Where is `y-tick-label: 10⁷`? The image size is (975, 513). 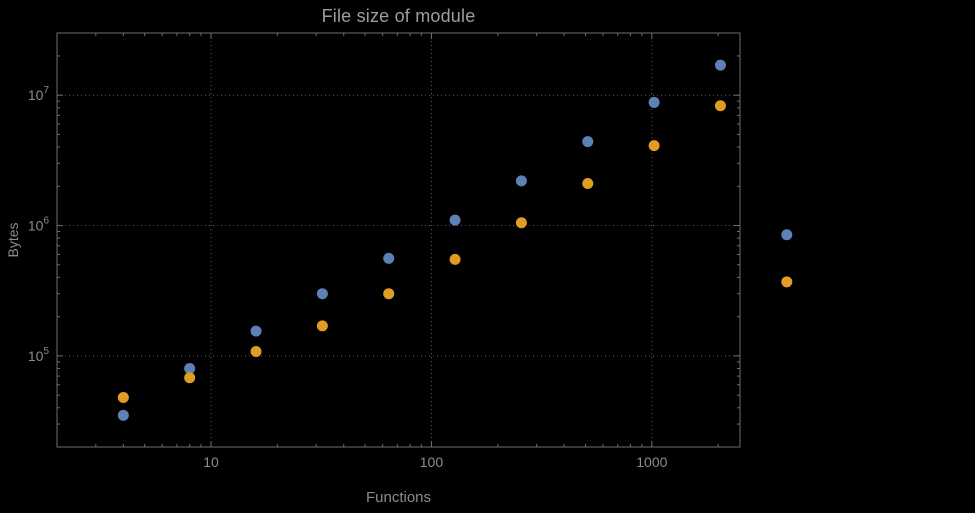 y-tick-label: 10⁷ is located at coordinates (39, 94).